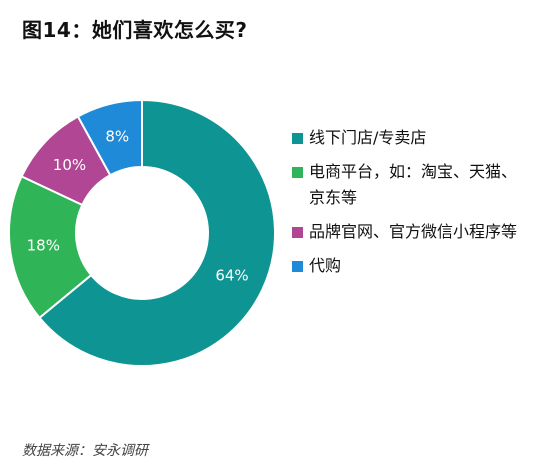 This screenshot has height=473, width=533. What do you see at coordinates (368, 137) in the screenshot?
I see `legend-label-offline: 线下门店/专卖店` at bounding box center [368, 137].